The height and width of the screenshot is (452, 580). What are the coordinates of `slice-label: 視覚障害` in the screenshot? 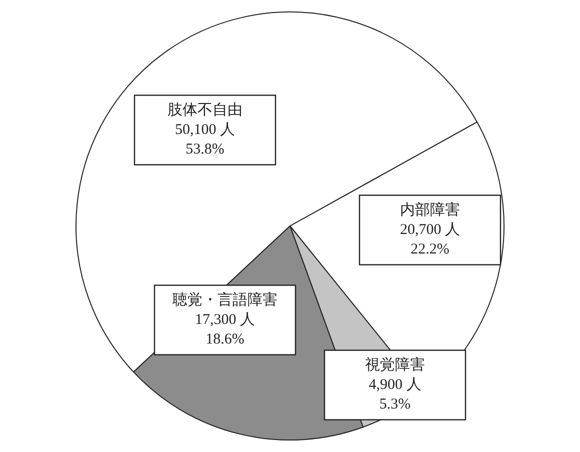 It's located at (395, 365).